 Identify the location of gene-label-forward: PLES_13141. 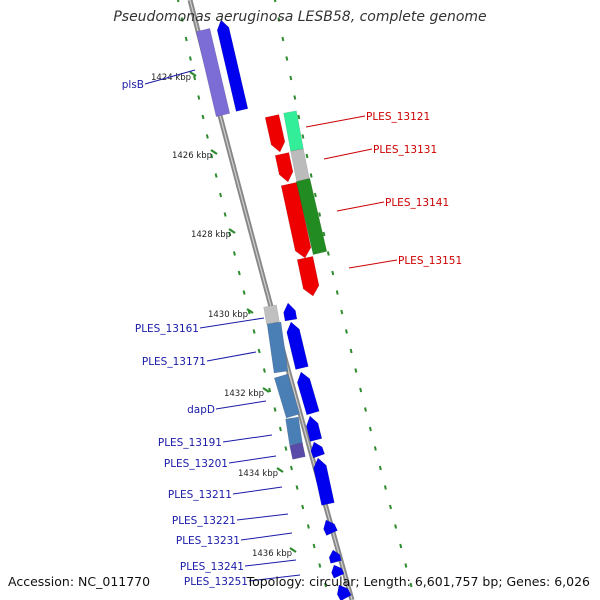
(417, 203).